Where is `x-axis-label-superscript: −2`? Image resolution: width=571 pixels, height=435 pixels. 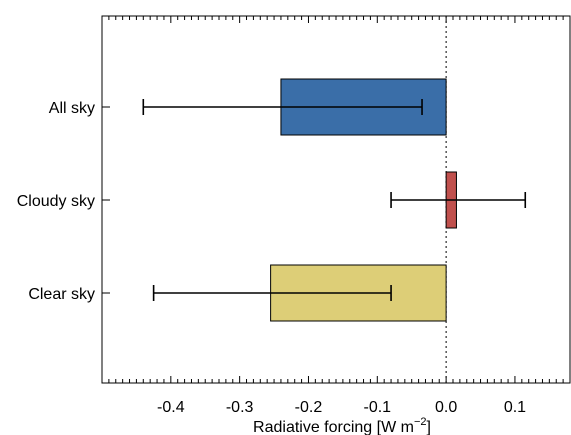 x-axis-label-superscript: −2 is located at coordinates (420, 422).